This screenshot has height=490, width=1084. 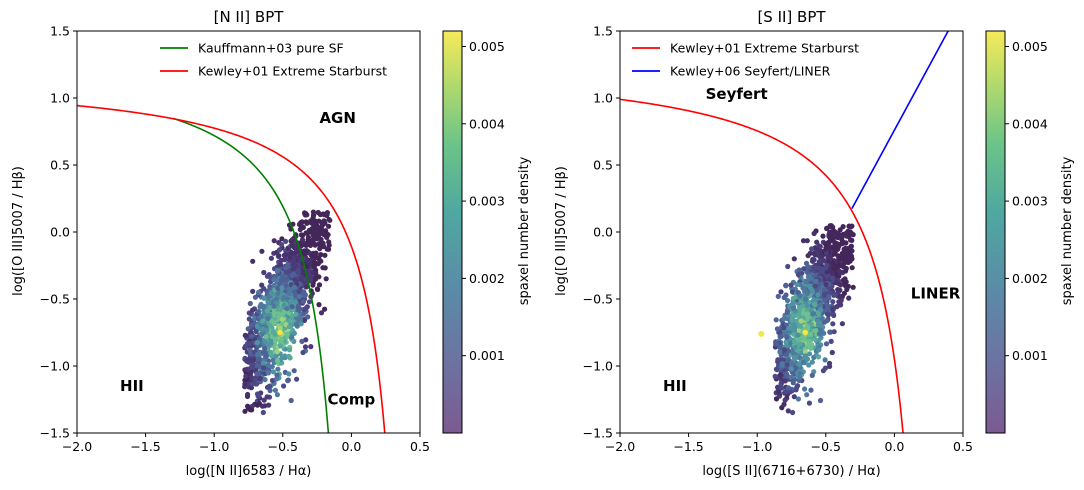 I want to click on colorbar-tick-label: 0.002, so click(x=1030, y=278).